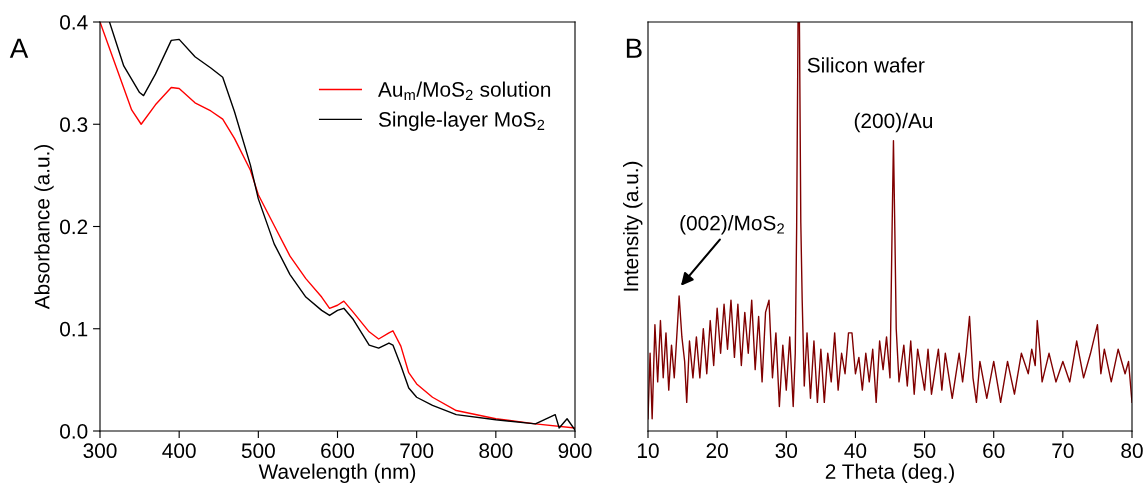  Describe the element at coordinates (44, 227) in the screenshot. I see `y-axis-title: Absorbance (a.u.)` at that location.